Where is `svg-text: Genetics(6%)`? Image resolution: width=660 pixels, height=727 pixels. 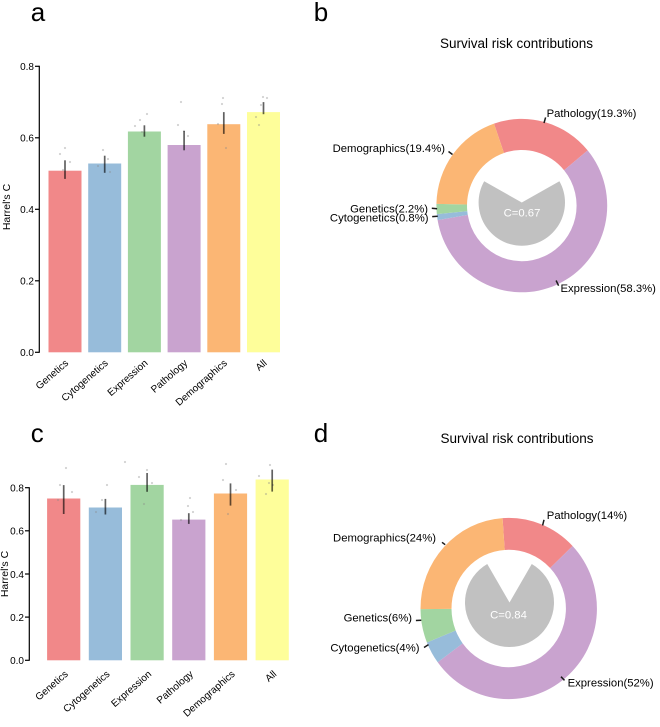 svg-text: Genetics(6%) is located at coordinates (378, 618).